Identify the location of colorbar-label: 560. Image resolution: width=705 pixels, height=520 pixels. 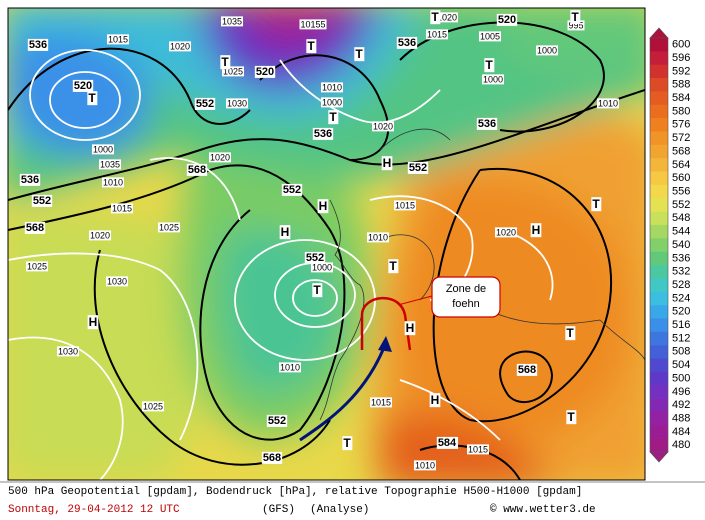
(681, 178).